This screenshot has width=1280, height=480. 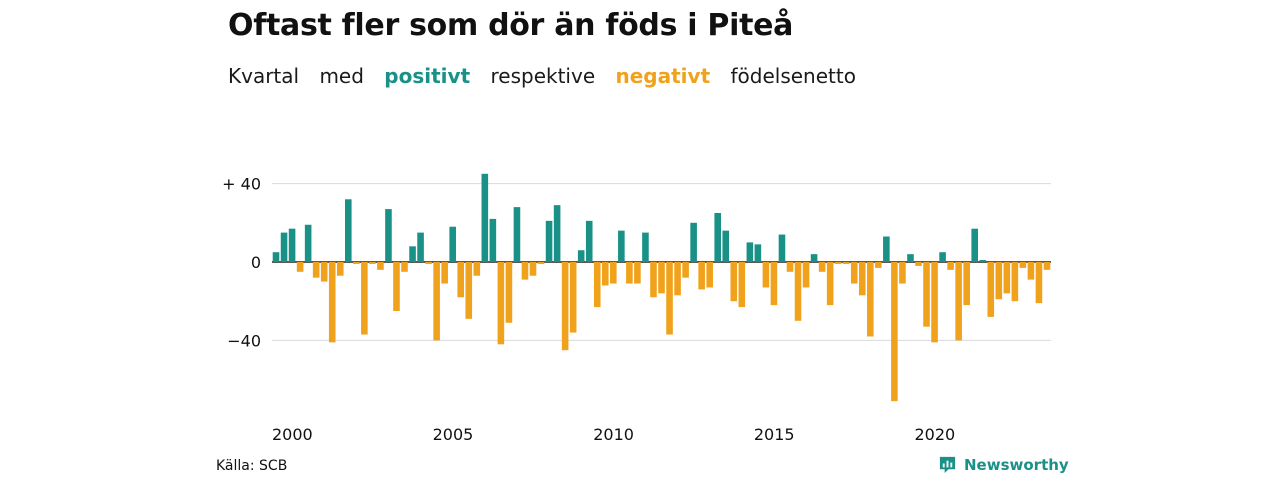 I want to click on brand-logo: Newsworthy, so click(x=1003, y=464).